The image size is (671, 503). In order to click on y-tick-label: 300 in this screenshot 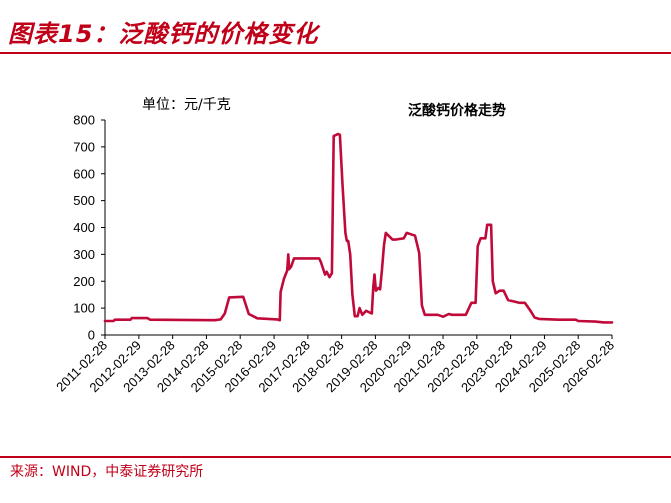, I will do `click(84, 254)`.